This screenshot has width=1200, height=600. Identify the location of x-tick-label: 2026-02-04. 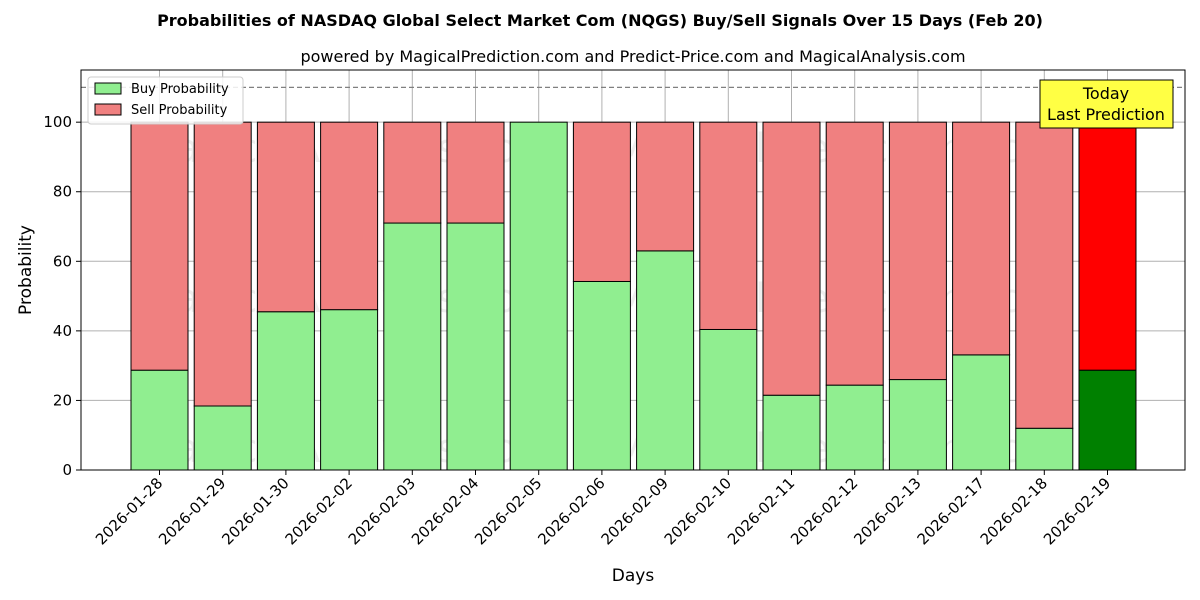
(445, 511).